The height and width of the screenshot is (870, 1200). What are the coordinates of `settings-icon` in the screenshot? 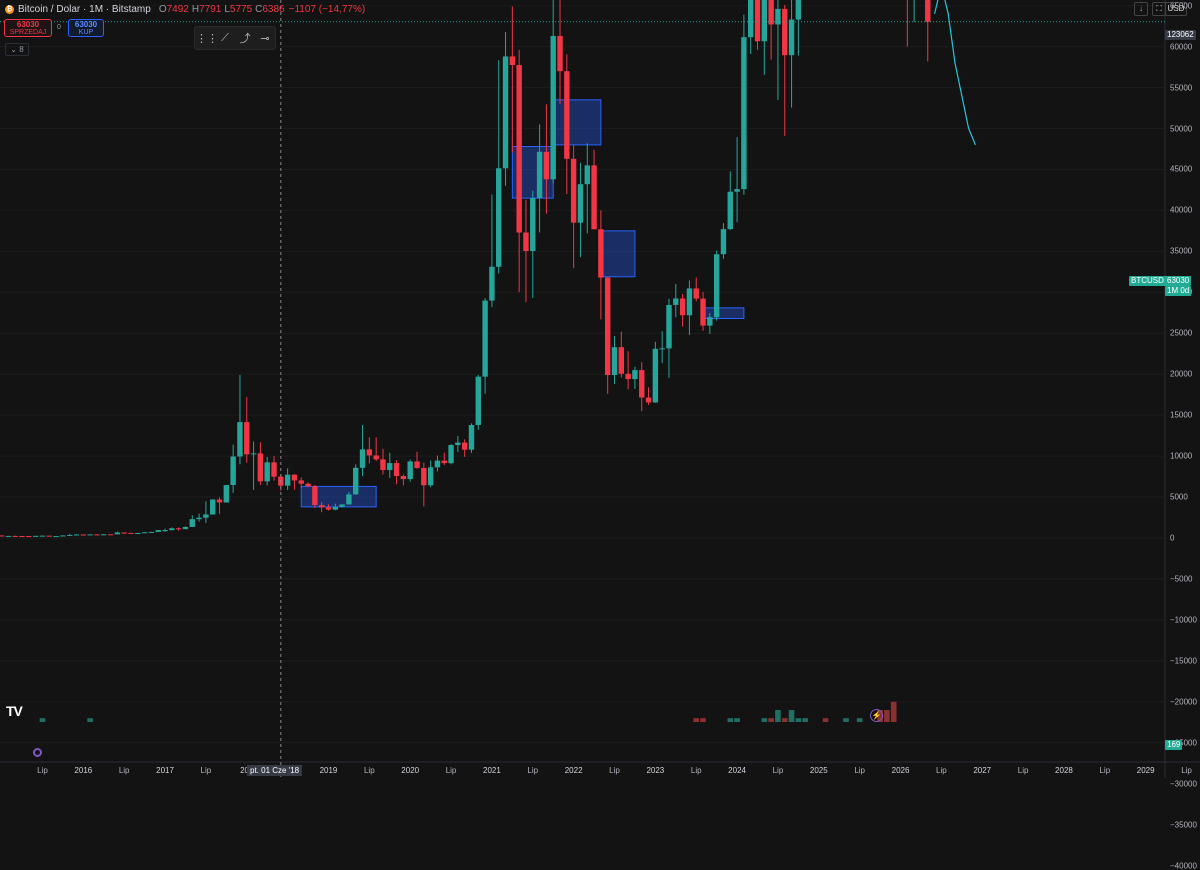 It's located at (37, 752).